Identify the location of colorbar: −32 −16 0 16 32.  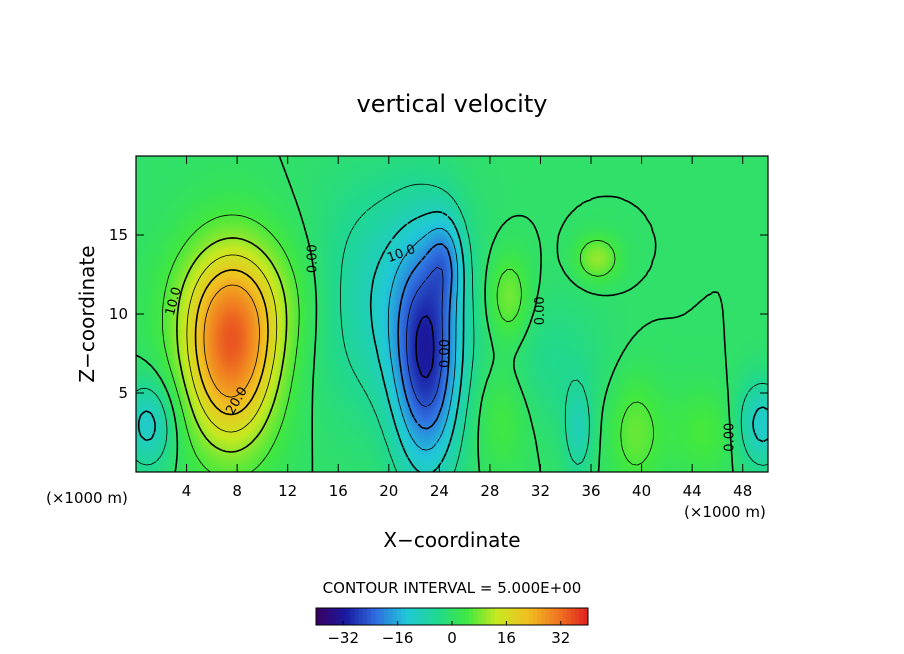
(452, 627).